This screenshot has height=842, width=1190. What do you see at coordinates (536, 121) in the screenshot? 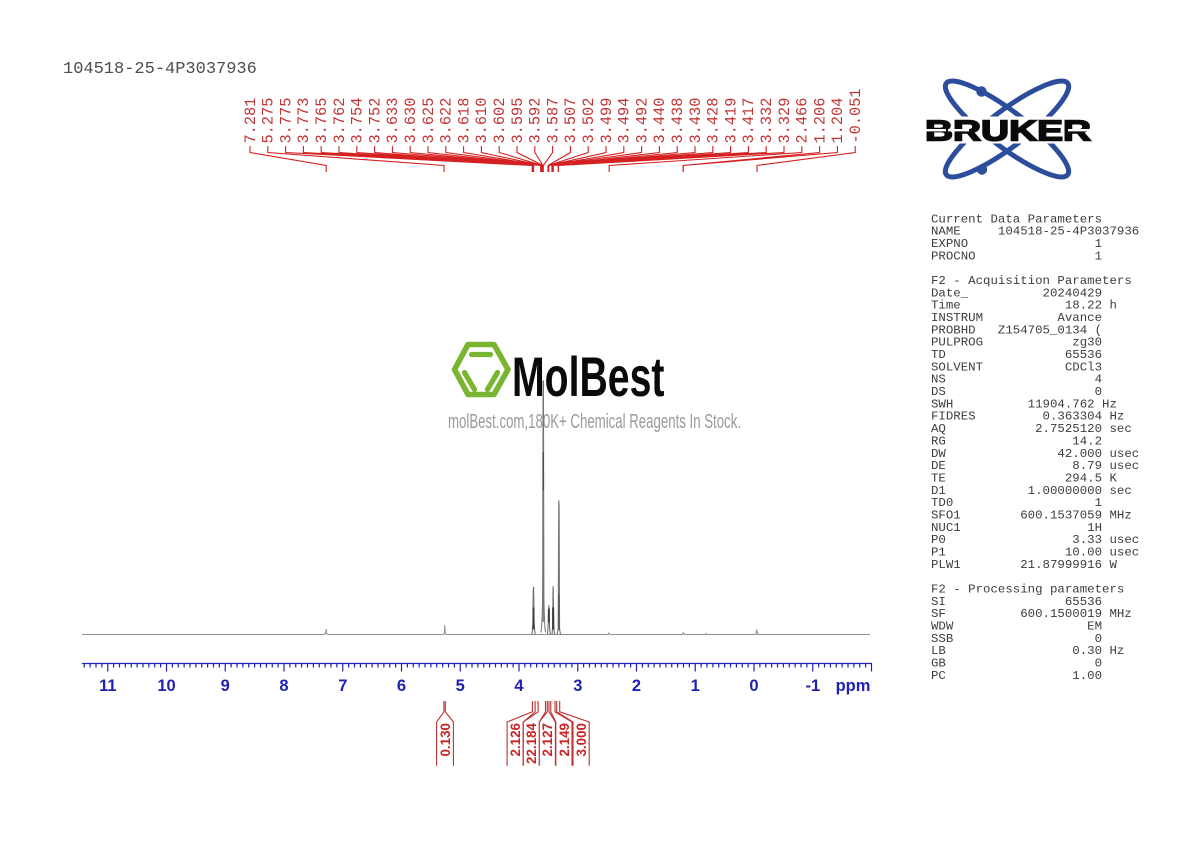
I see `svg-text: 3.592` at bounding box center [536, 121].